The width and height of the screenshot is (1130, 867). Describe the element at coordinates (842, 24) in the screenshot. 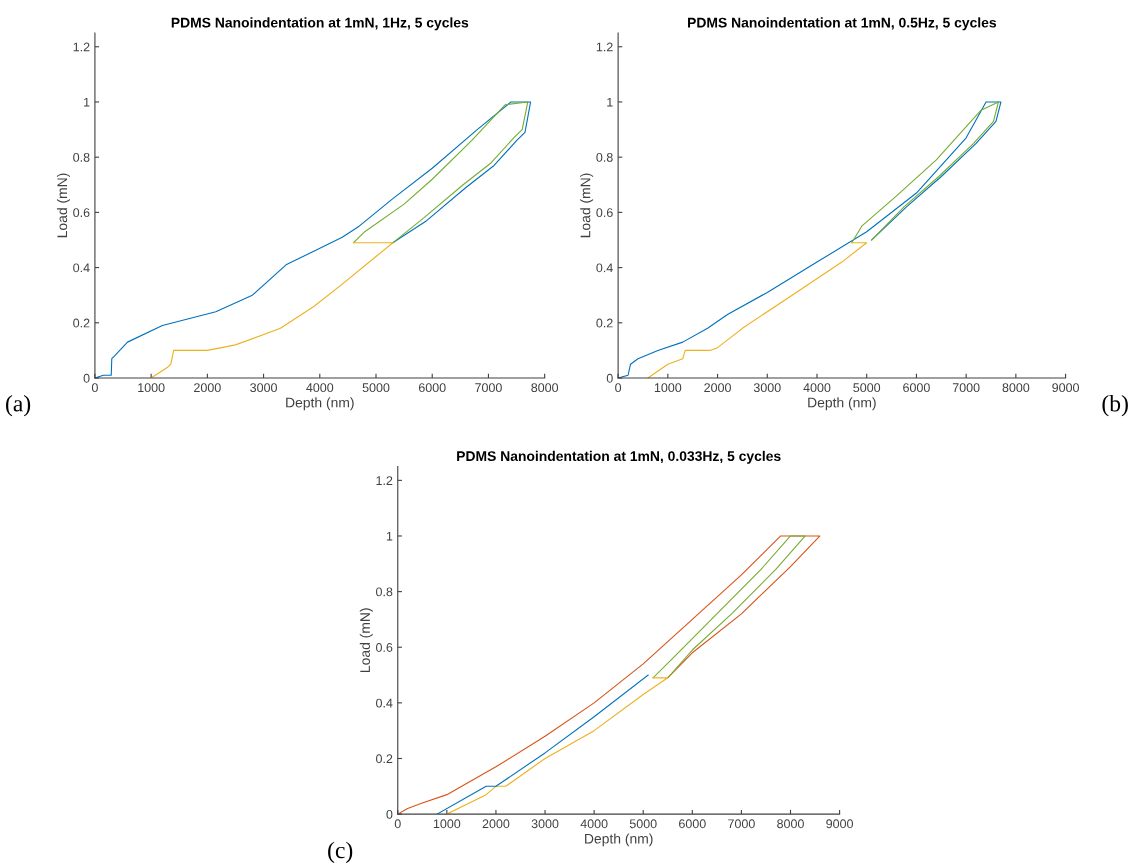

I see `chart-title: PDMS Nanoindentation at 1mN, 0.5Hz, 5 cycles` at that location.